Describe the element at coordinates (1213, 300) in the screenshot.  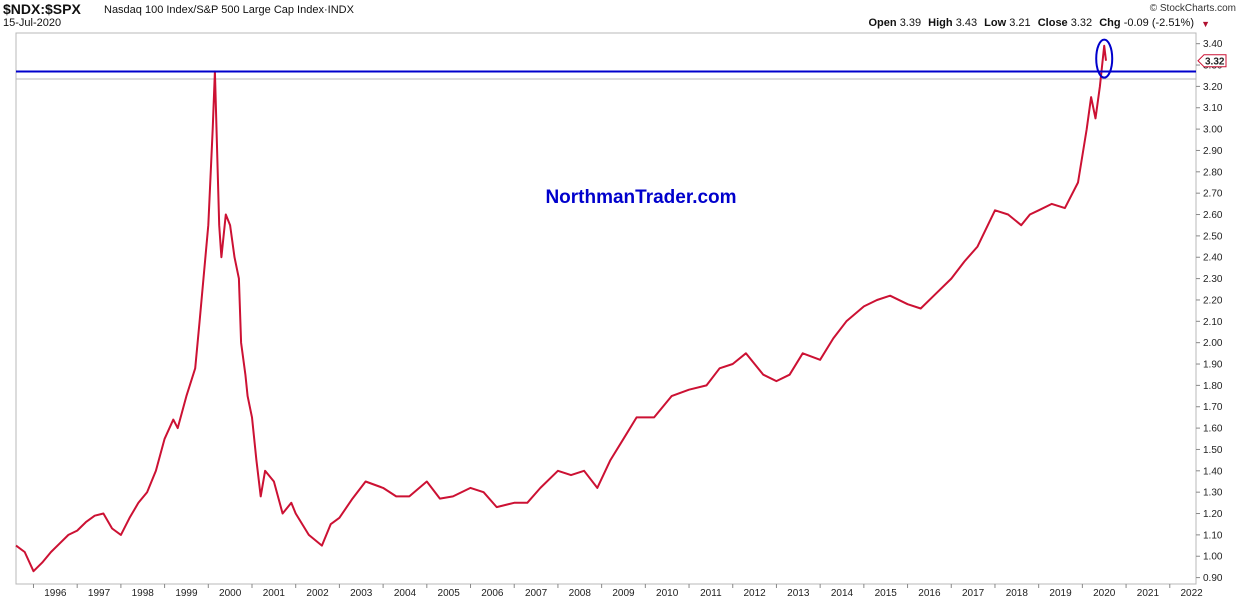
I see `y-tick-label: 2.20` at that location.